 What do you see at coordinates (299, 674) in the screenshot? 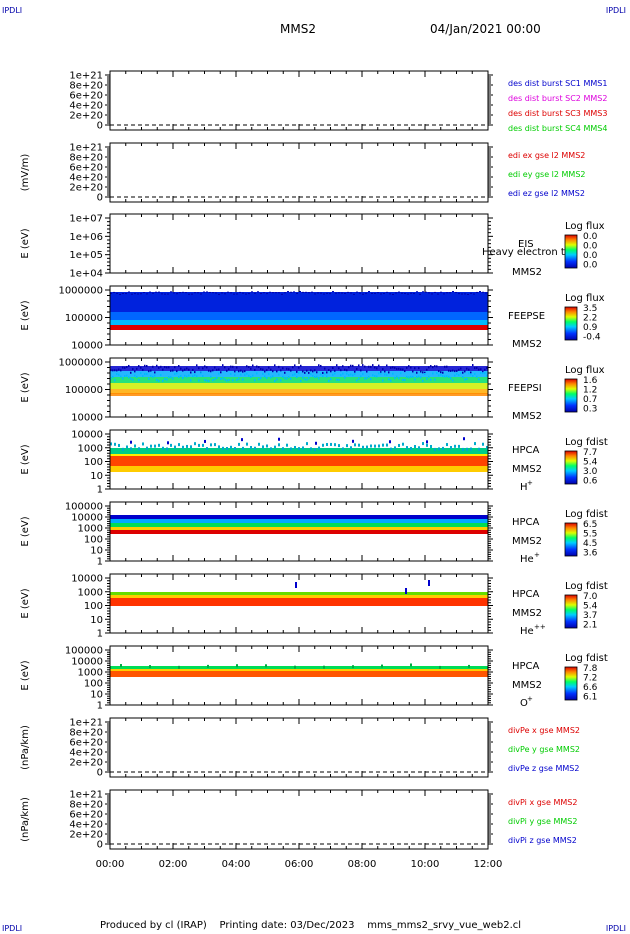
I see `band-peak` at bounding box center [299, 674].